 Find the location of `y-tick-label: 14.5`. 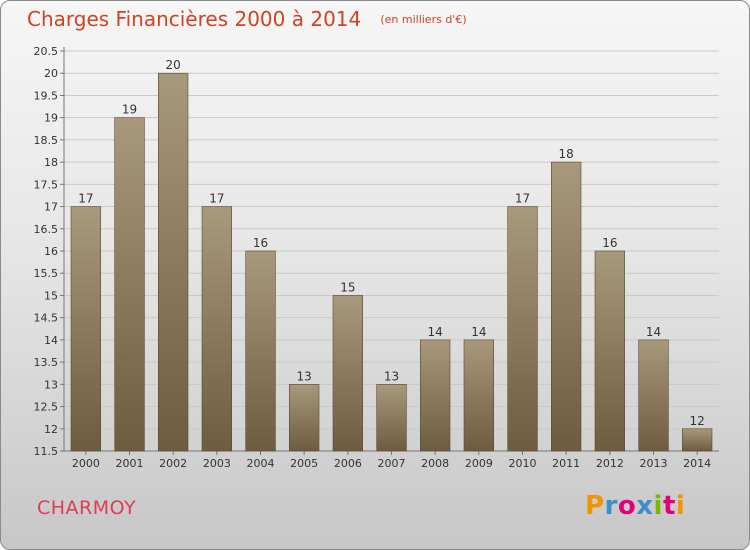

y-tick-label: 14.5 is located at coordinates (46, 318).